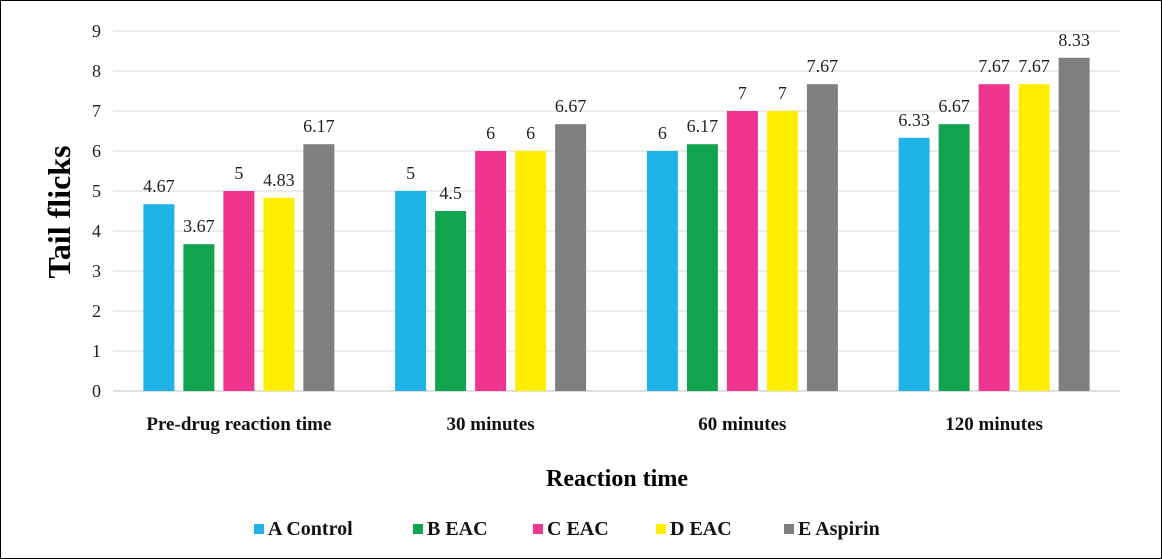 Image resolution: width=1162 pixels, height=559 pixels. I want to click on y-tick-label: 8, so click(96, 71).